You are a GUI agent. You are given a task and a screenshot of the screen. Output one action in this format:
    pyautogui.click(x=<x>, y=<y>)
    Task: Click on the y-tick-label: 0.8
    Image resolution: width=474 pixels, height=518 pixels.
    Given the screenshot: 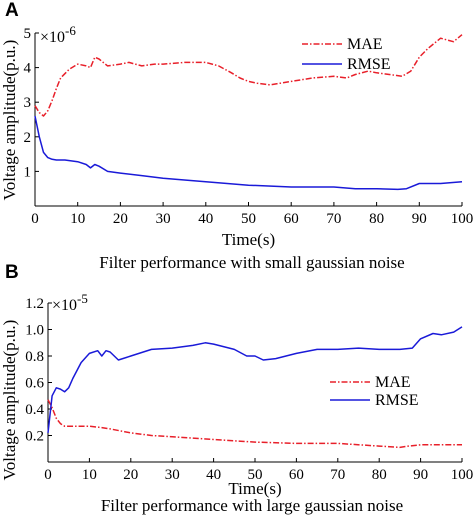 What is the action you would take?
    pyautogui.click(x=34, y=357)
    